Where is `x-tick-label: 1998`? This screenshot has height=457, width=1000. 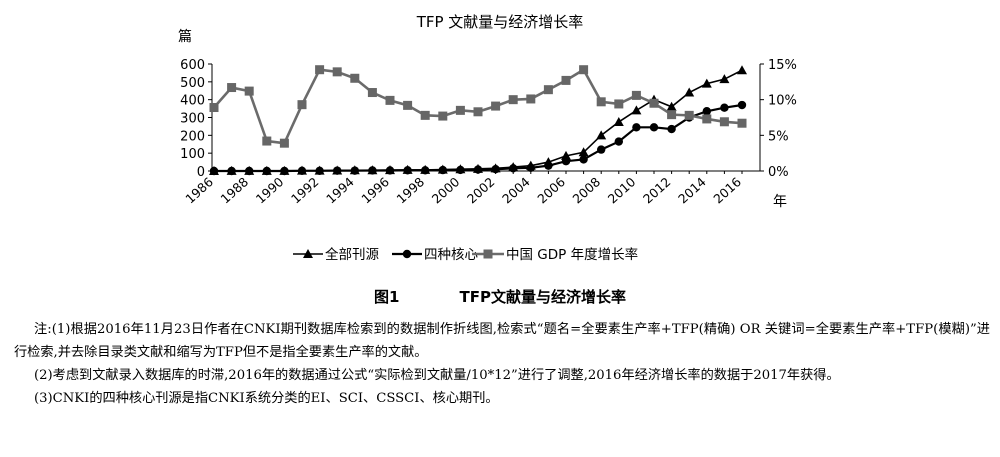 x-tick-label: 1998 is located at coordinates (411, 190).